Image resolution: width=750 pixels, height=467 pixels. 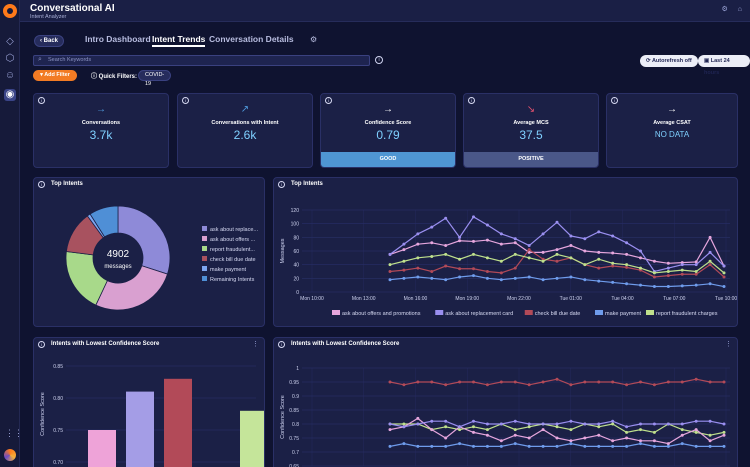 What do you see at coordinates (10, 58) in the screenshot?
I see `label-icon: ⬡` at bounding box center [10, 58].